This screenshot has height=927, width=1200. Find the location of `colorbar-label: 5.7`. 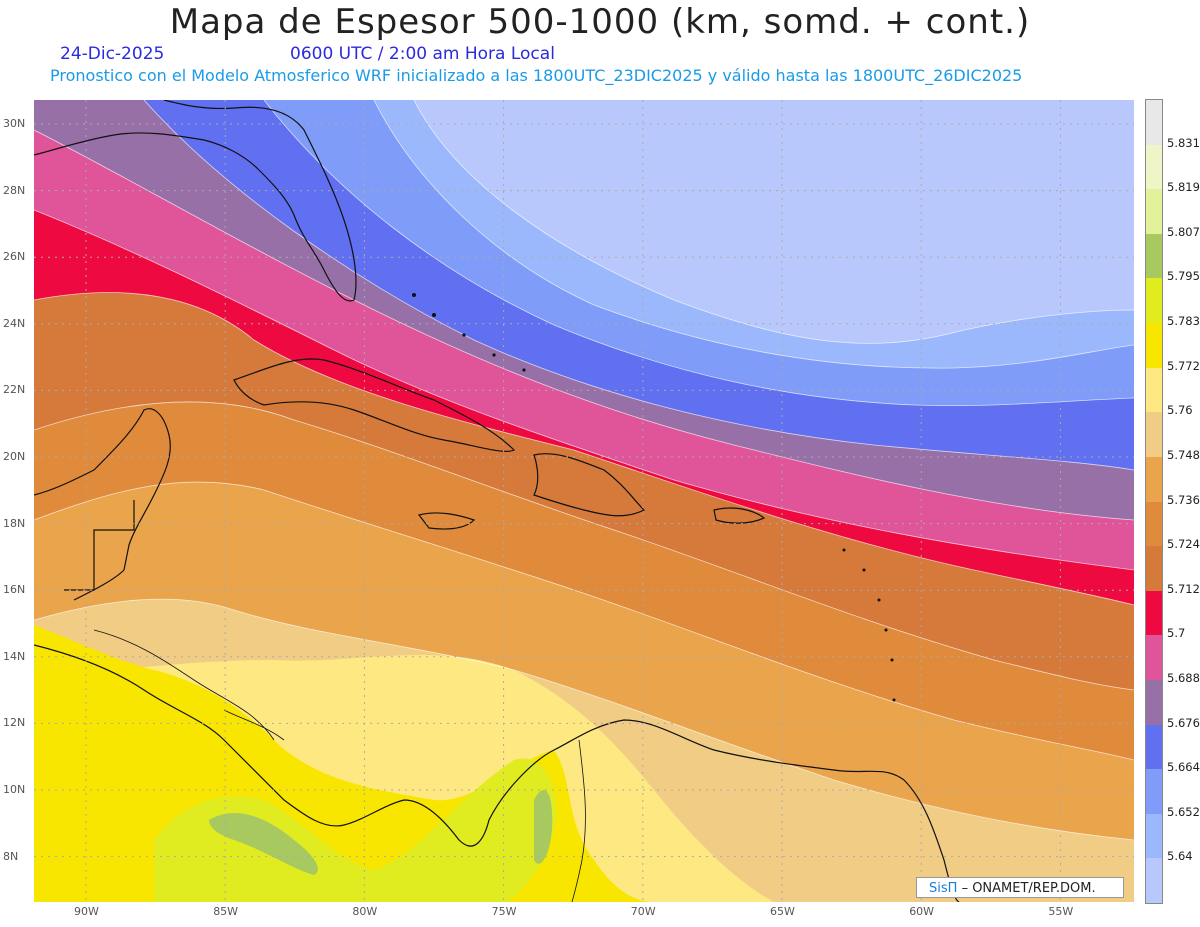

colorbar-label: 5.7 is located at coordinates (1176, 633).